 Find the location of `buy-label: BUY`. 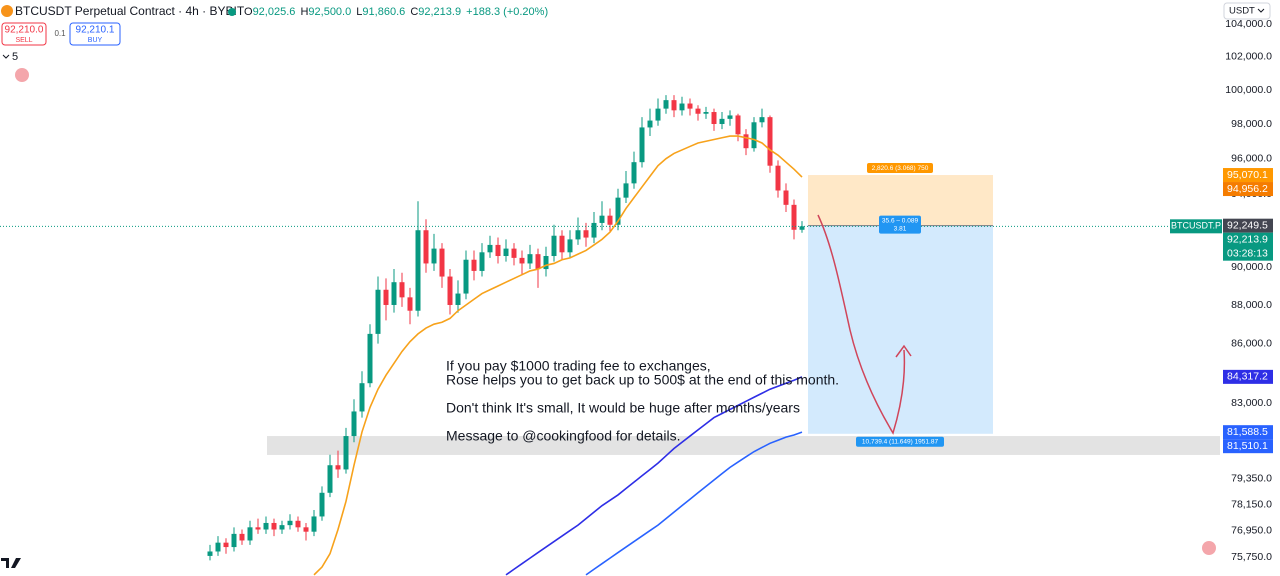

buy-label: BUY is located at coordinates (95, 40).